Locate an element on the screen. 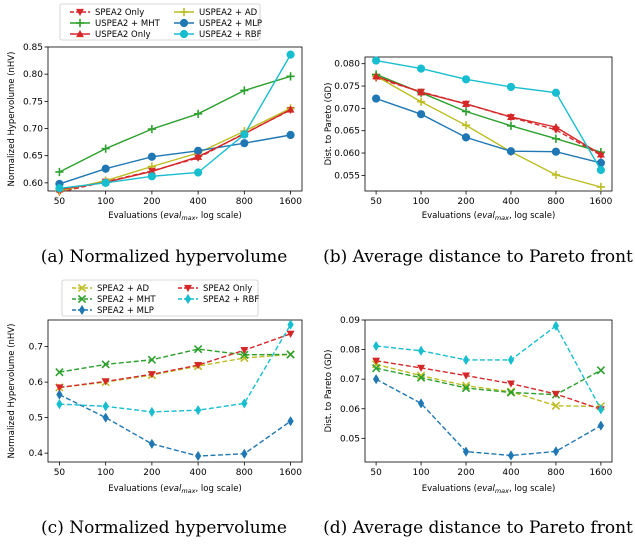 Image resolution: width=635 pixels, height=546 pixels. legend-spea2-only: SPEA2 Only is located at coordinates (107, 13).